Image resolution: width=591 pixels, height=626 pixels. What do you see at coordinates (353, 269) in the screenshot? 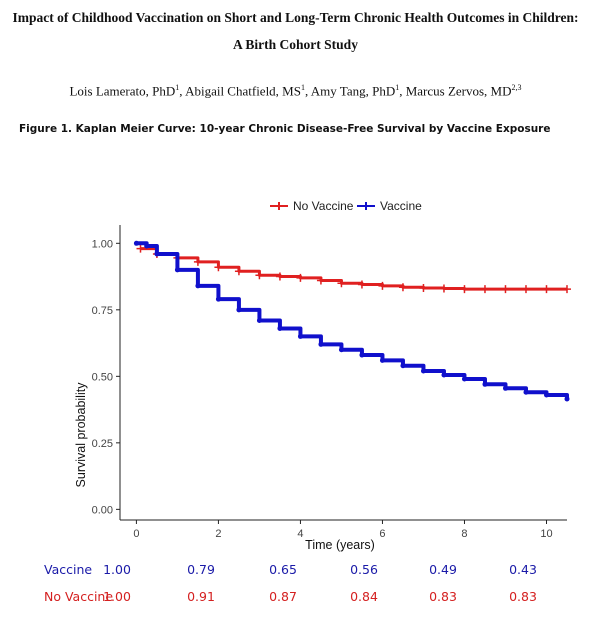
I see `series-line-no-vaccine` at bounding box center [353, 269].